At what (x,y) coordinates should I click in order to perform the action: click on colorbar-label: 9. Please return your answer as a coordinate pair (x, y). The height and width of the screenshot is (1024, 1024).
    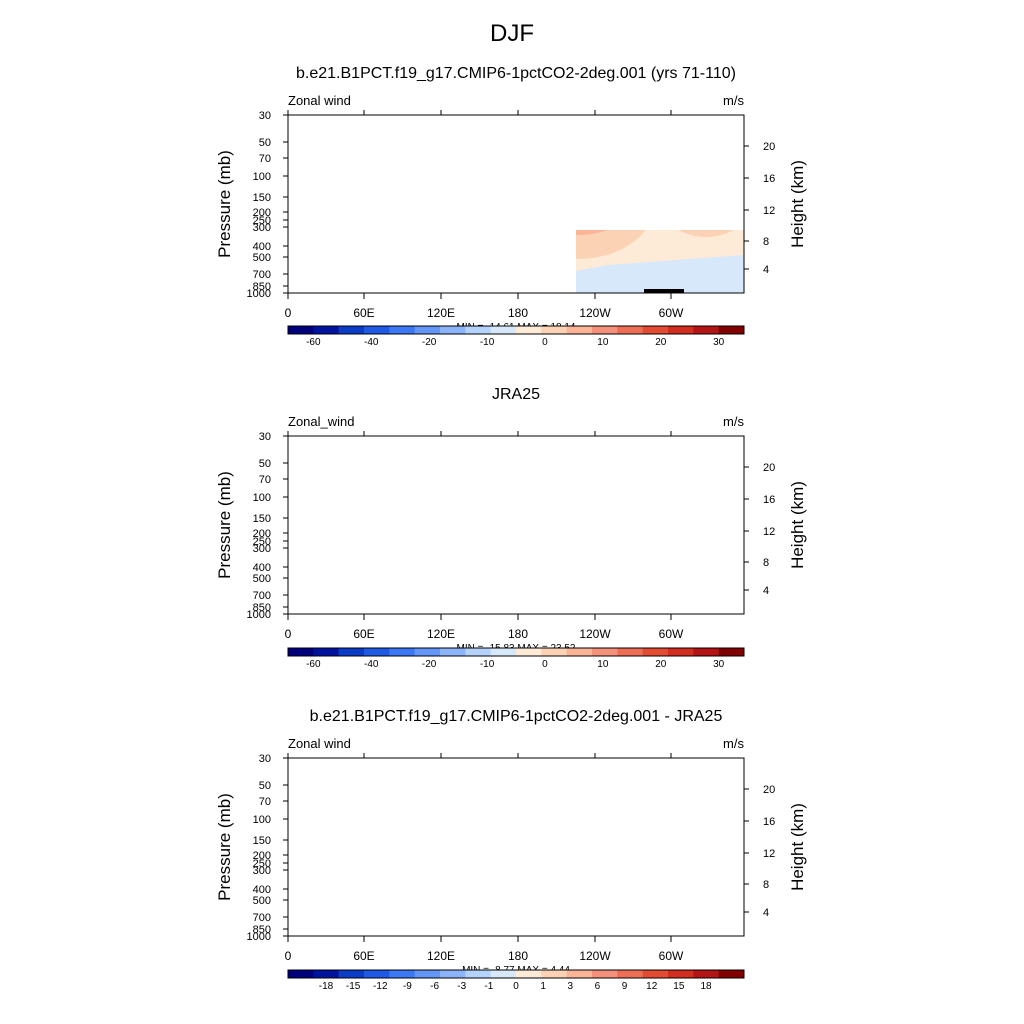
    Looking at the image, I should click on (625, 986).